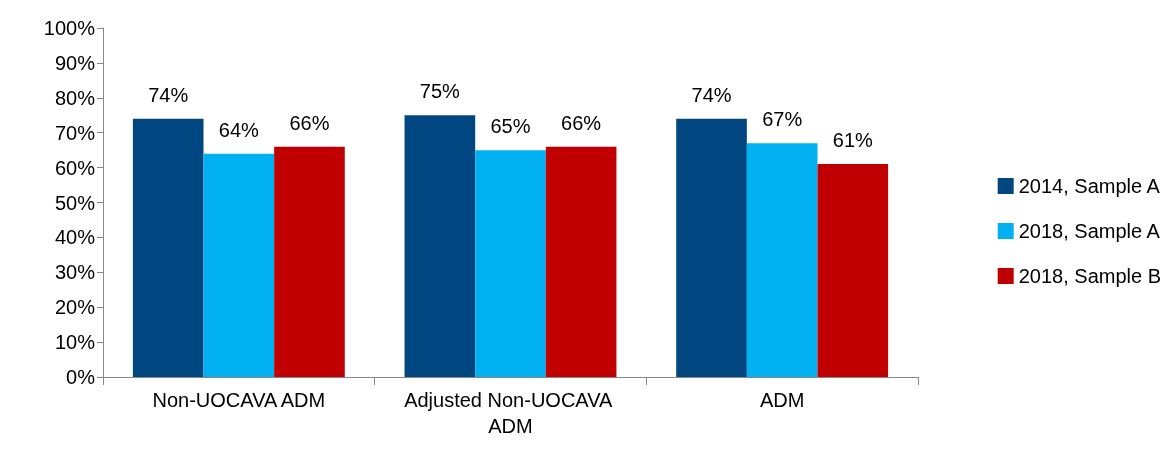 The width and height of the screenshot is (1176, 462). Describe the element at coordinates (782, 400) in the screenshot. I see `x-tick-label: ADM` at that location.